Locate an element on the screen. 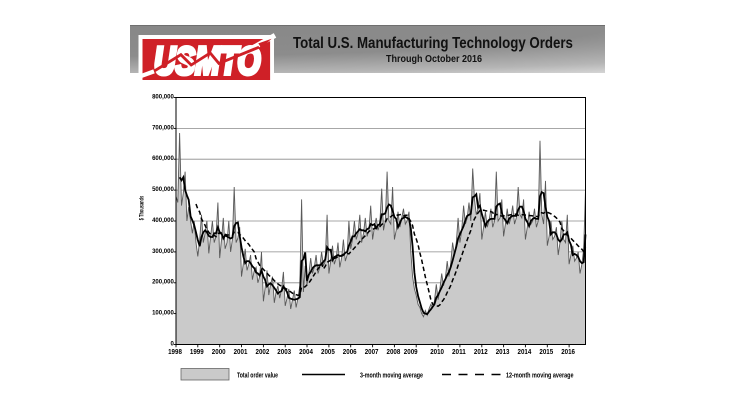  svg-text: 2002 is located at coordinates (263, 352).